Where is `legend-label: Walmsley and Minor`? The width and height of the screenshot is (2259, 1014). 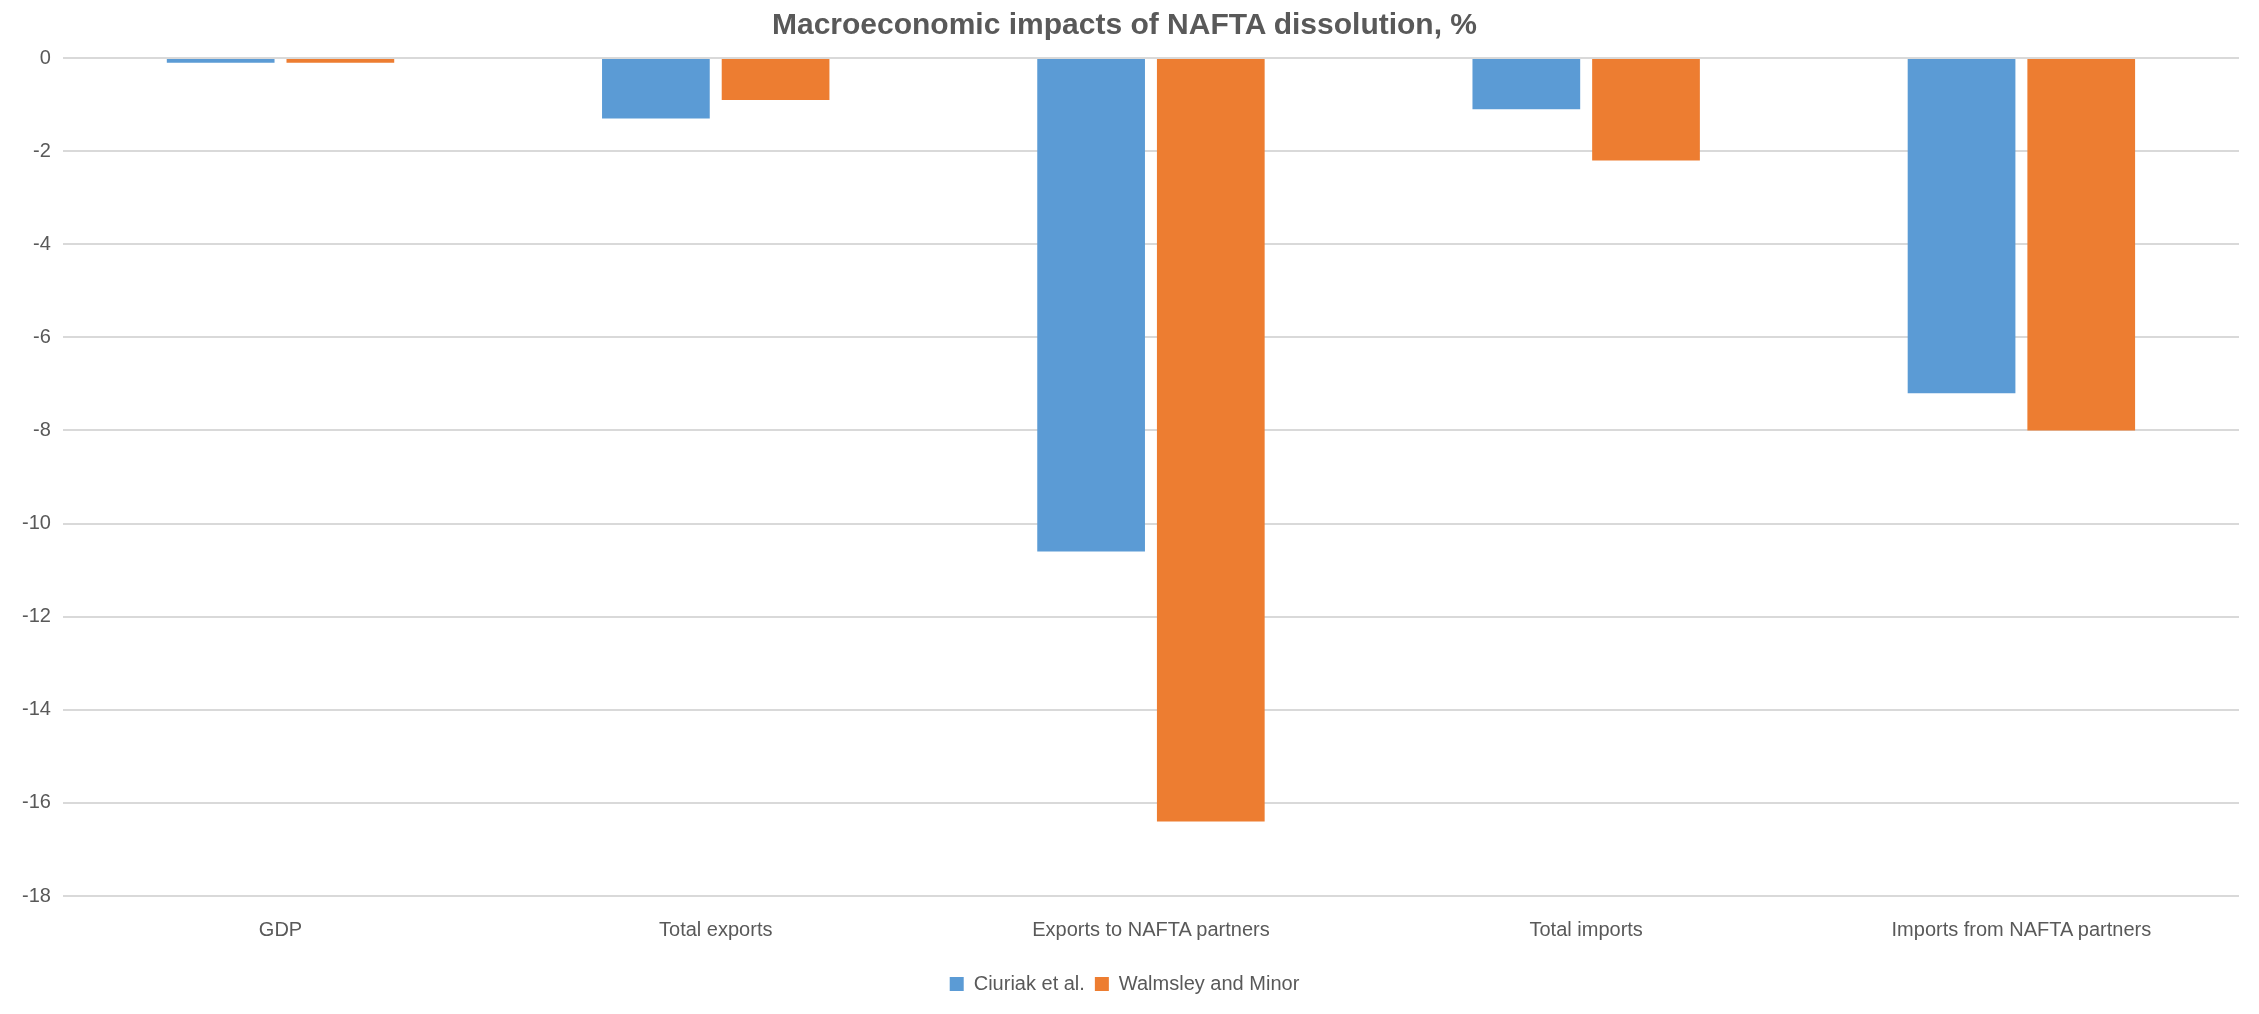
legend-label: Walmsley and Minor is located at coordinates (1209, 982).